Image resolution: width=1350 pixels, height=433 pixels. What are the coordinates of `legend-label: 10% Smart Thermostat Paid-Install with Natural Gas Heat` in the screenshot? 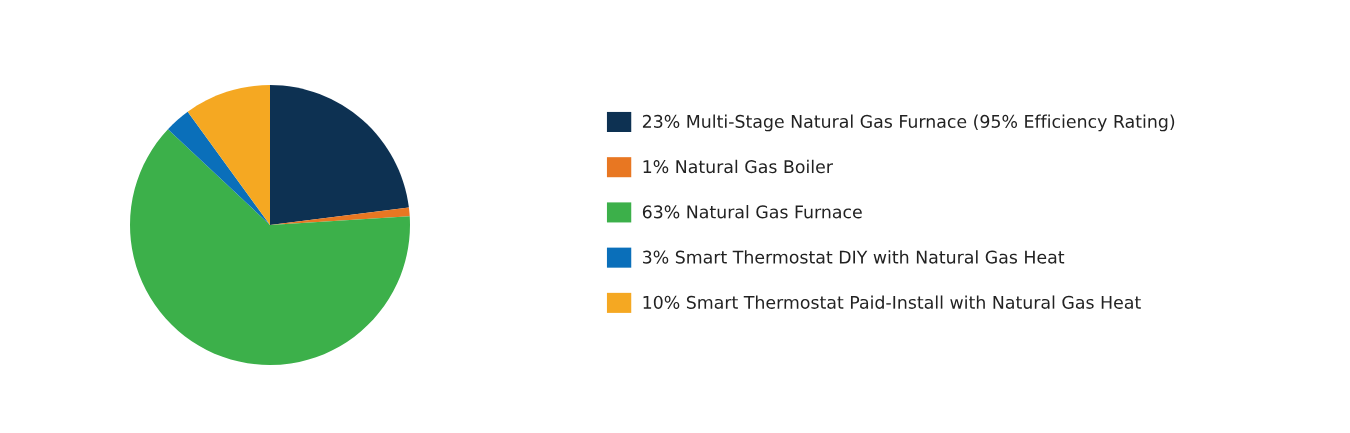 It's located at (892, 302).